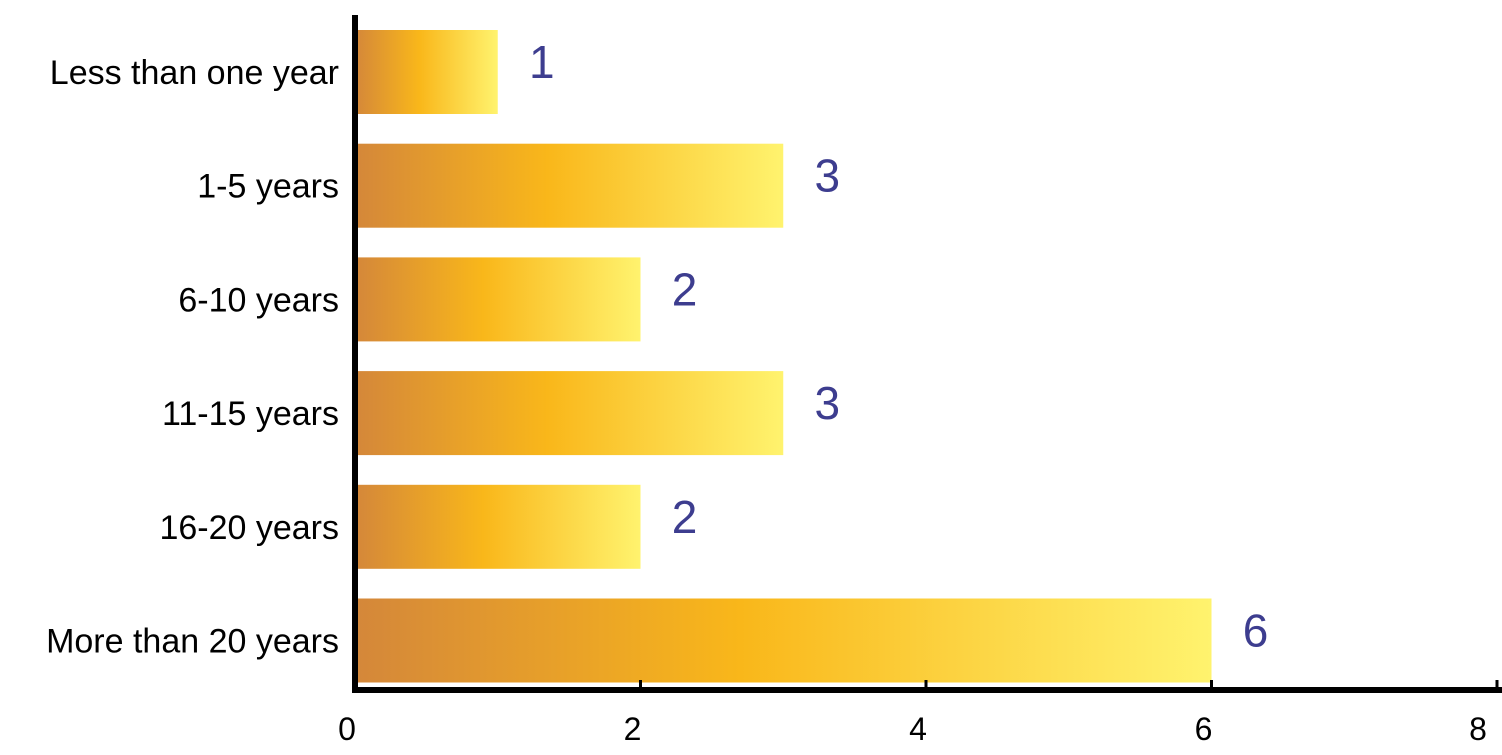 This screenshot has width=1502, height=755. I want to click on x-tick-label-2: 4, so click(918, 729).